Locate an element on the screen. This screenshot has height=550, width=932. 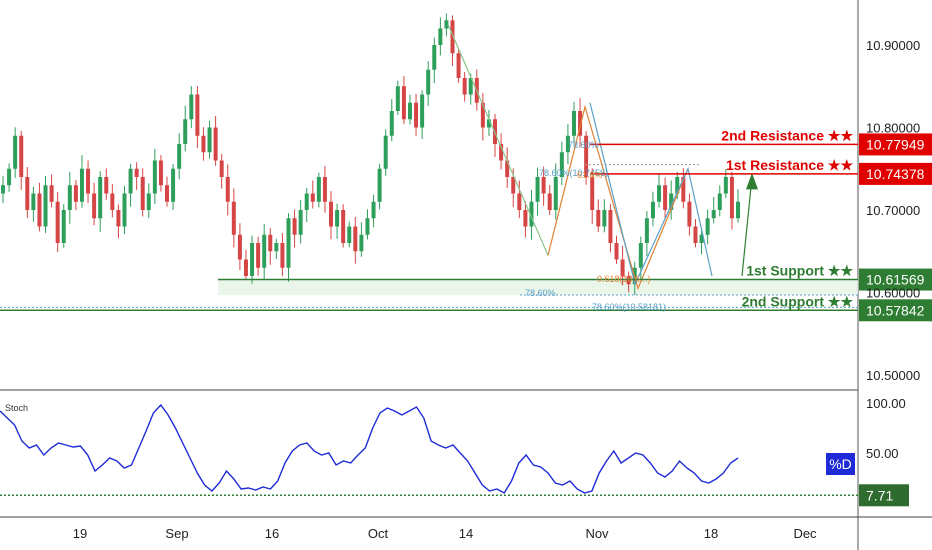
stoch-title: Stoch is located at coordinates (16, 408).